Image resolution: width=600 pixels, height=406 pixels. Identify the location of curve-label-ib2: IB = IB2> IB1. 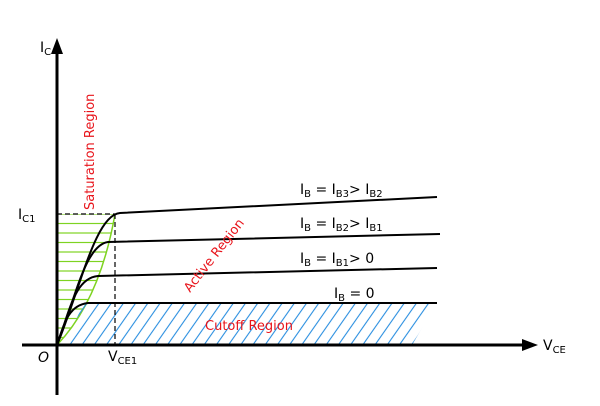
(341, 225).